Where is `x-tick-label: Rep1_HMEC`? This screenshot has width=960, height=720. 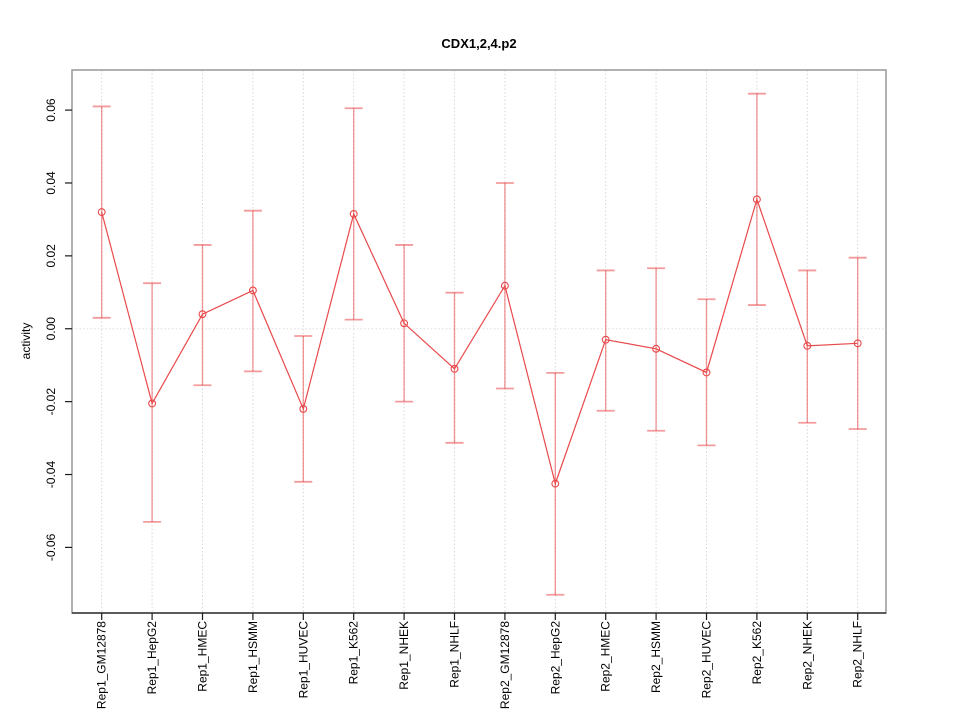 x-tick-label: Rep1_HMEC is located at coordinates (203, 656).